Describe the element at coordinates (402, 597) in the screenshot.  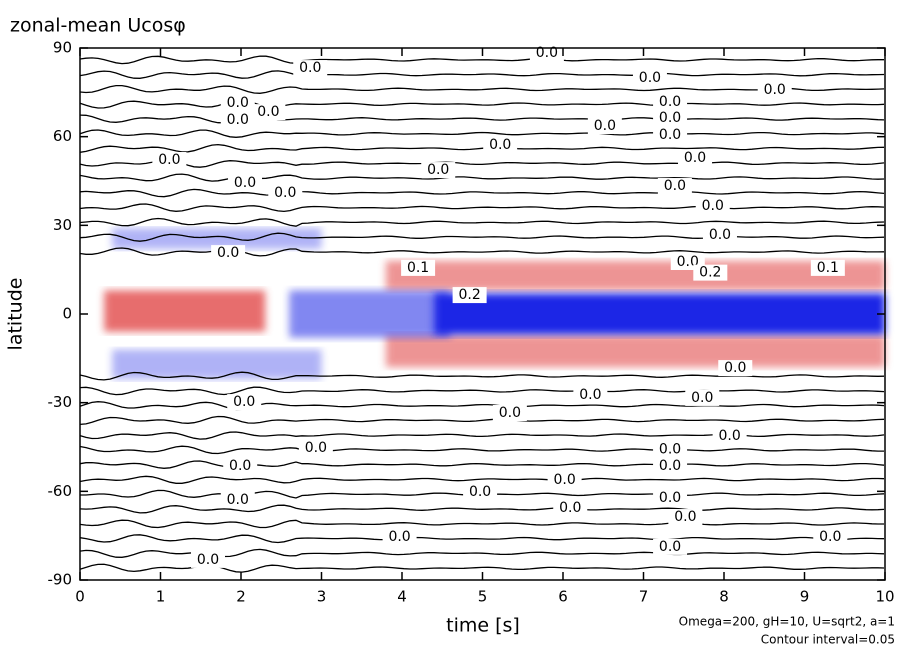
I see `x-tick-label: 4` at that location.